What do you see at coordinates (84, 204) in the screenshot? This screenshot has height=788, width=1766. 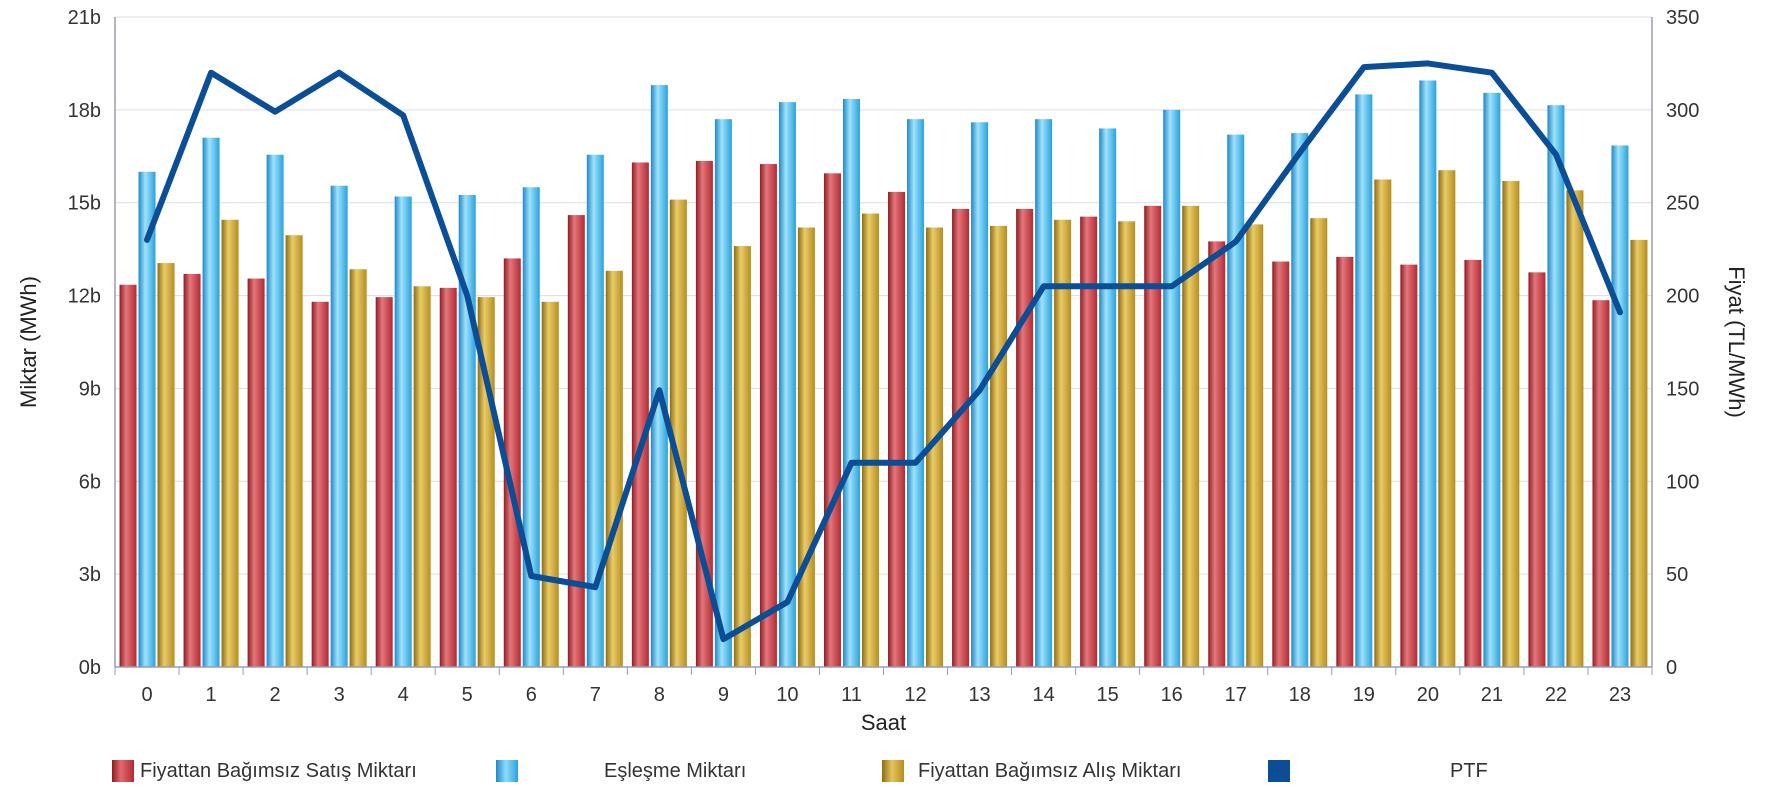 I see `y-tick-label: 15b` at bounding box center [84, 204].